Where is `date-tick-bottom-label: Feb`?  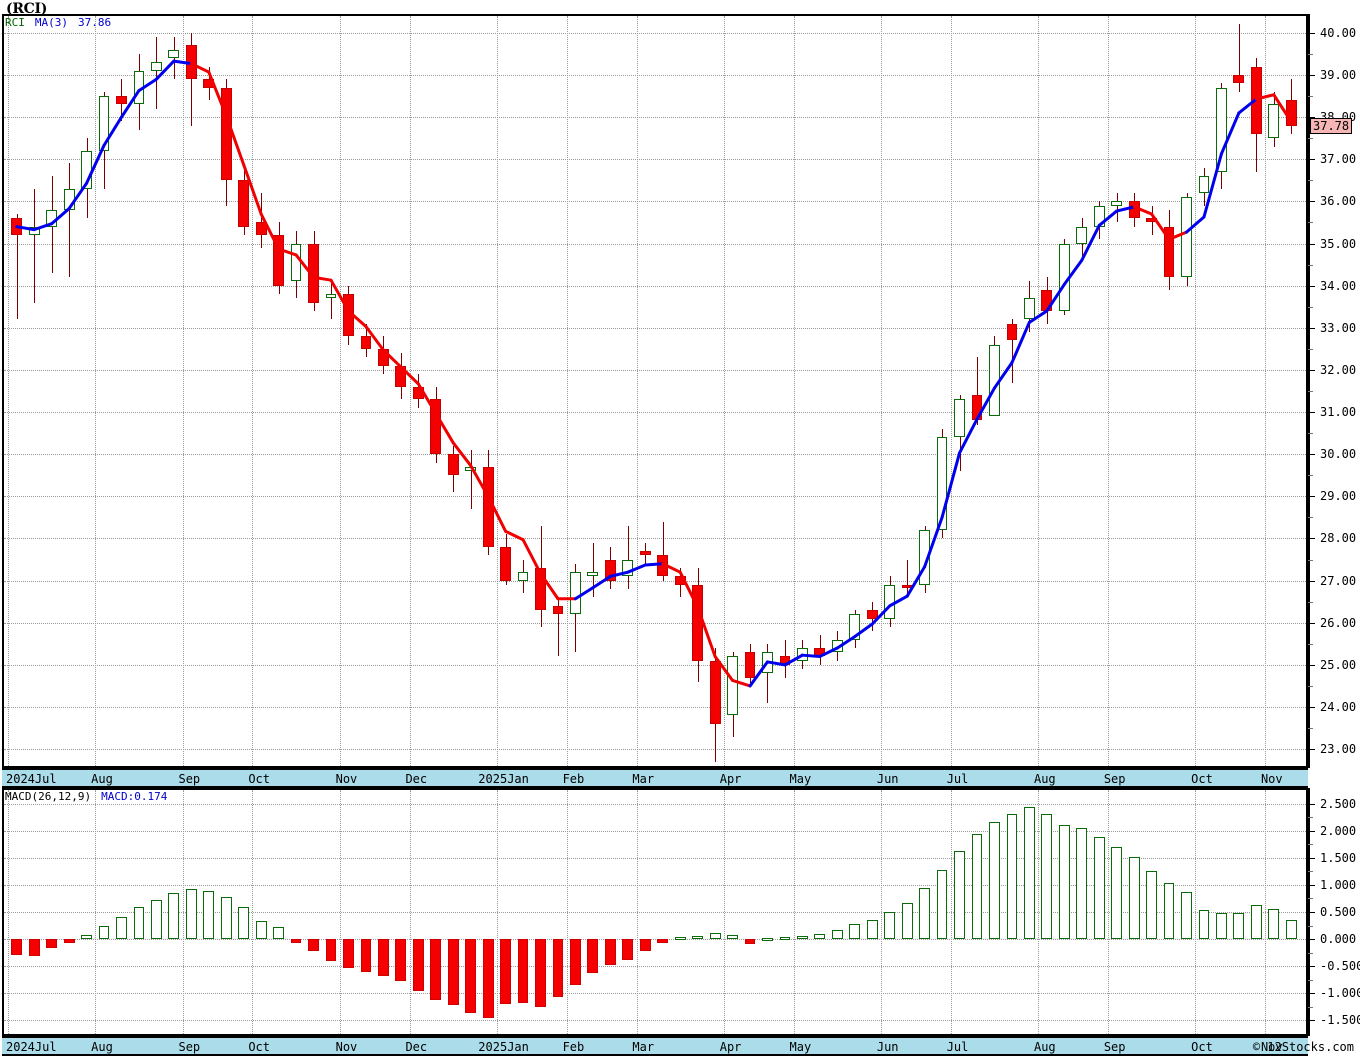 date-tick-bottom-label: Feb is located at coordinates (573, 1047).